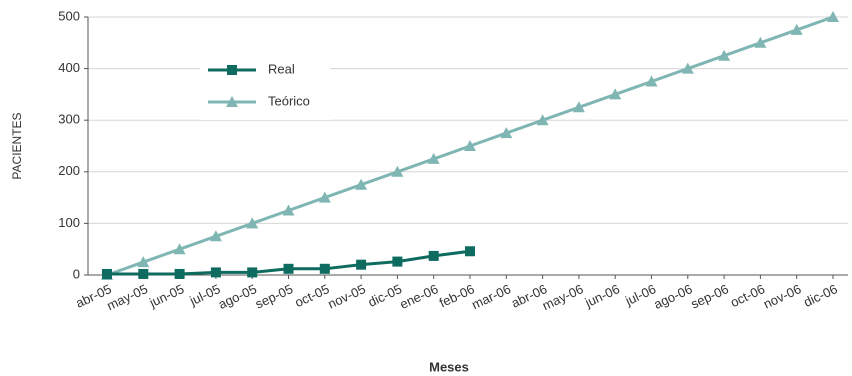 The width and height of the screenshot is (852, 376). I want to click on x-tick-label: feb-06, so click(457, 295).